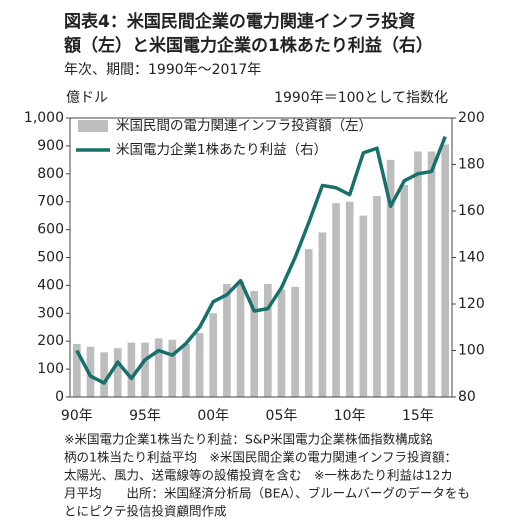  I want to click on chart-title: 額（左）と米国電力企業の1株あたり利益（右）, so click(248, 45).